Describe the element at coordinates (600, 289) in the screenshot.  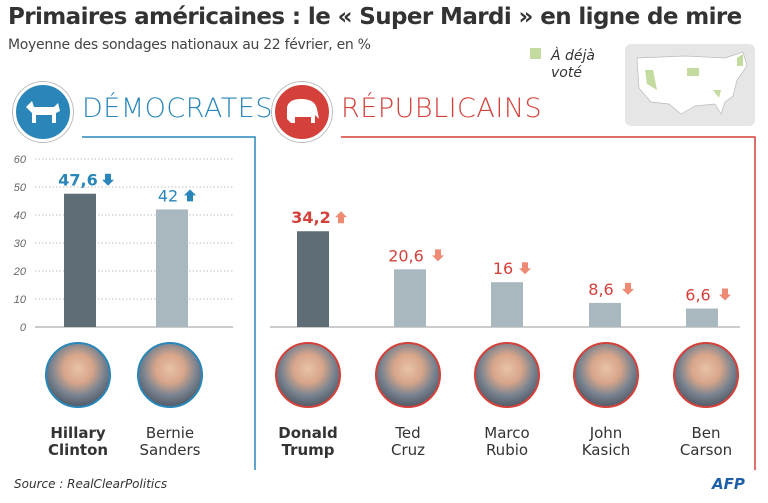
I see `data-label: 8,6` at that location.